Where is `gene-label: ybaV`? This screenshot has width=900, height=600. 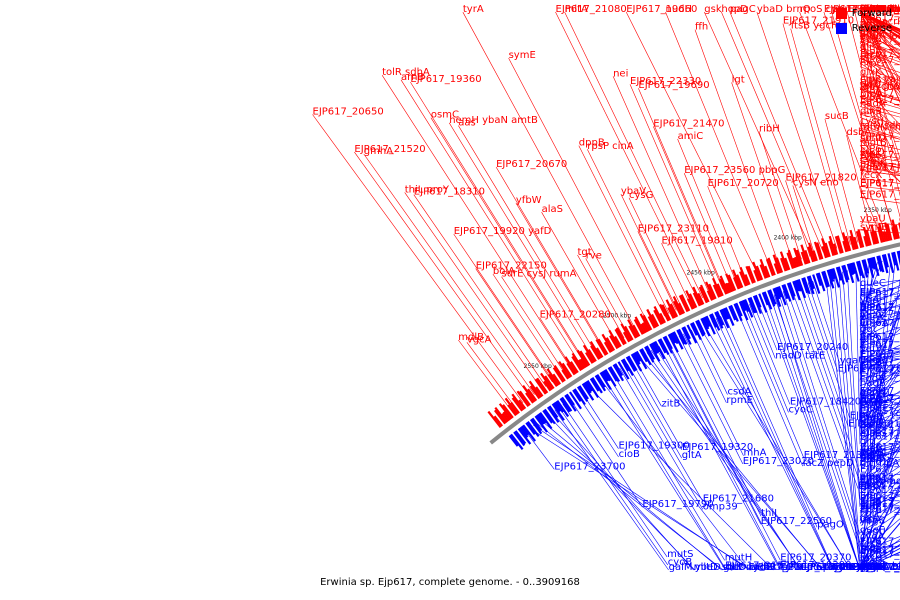
gene-label: ybaV is located at coordinates (633, 191).